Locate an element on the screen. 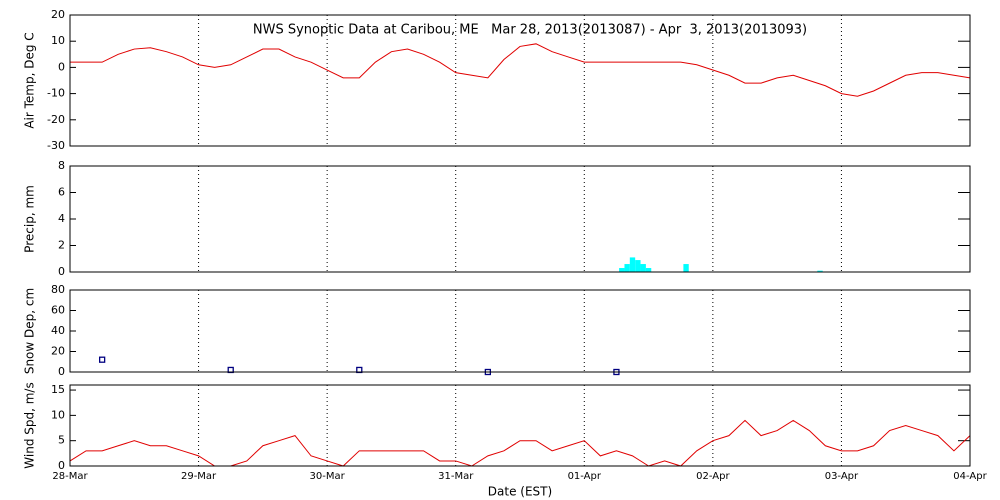 The height and width of the screenshot is (500, 1000). y-axis-label: Wind Spd, m/s is located at coordinates (30, 425).